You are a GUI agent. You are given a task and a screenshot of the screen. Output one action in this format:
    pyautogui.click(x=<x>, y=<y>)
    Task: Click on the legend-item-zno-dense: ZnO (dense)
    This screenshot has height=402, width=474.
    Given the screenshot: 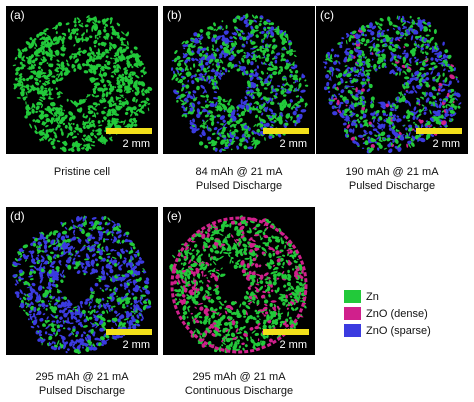 What is the action you would take?
    pyautogui.click(x=387, y=313)
    